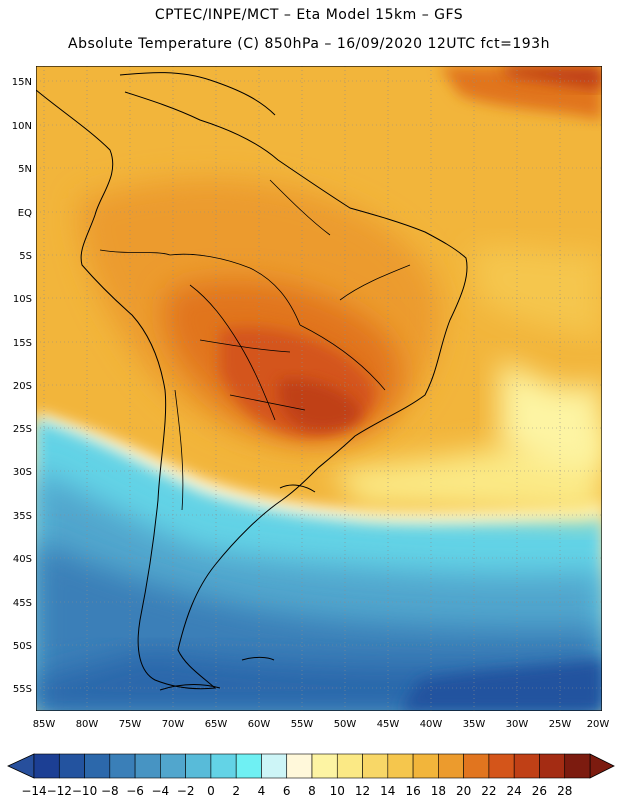 The width and height of the screenshot is (618, 800). I want to click on colorbar-label: −12, so click(59, 791).